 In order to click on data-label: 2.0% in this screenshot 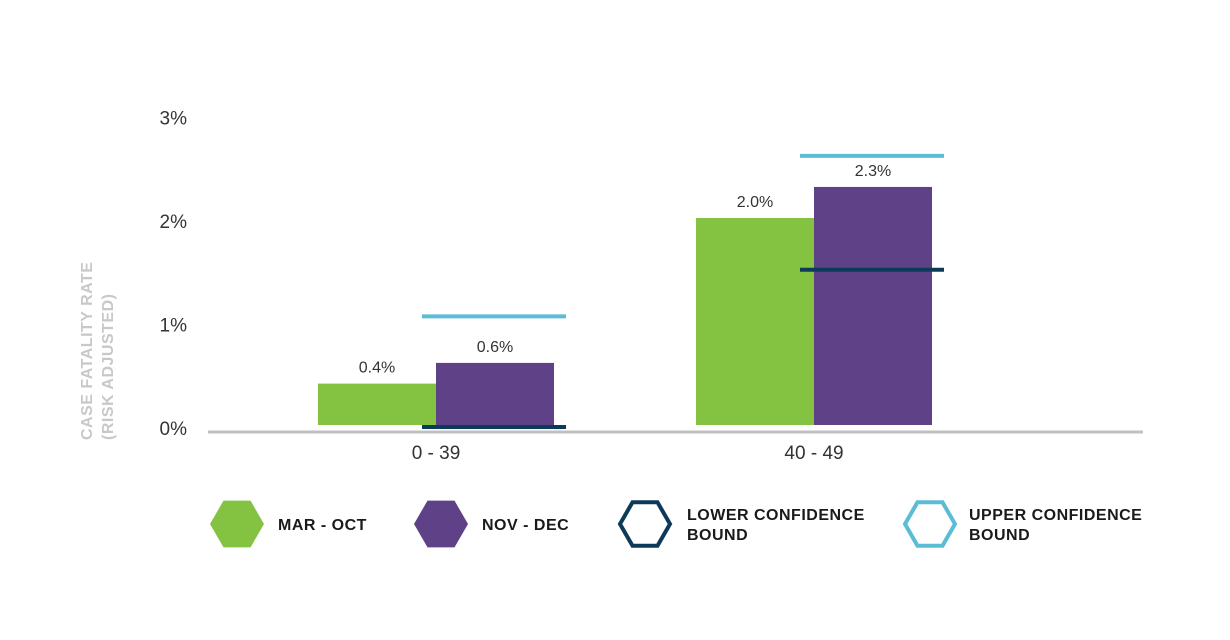, I will do `click(755, 202)`.